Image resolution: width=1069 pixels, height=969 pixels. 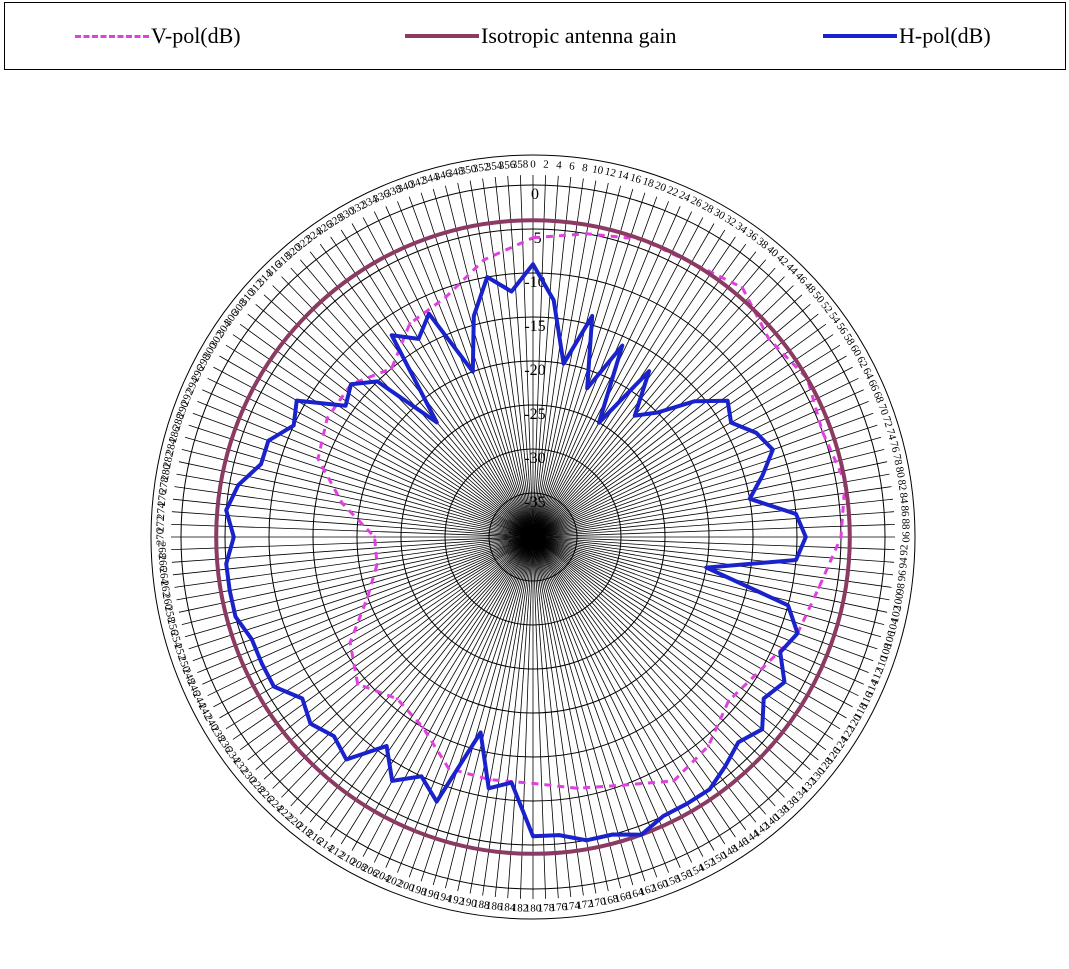 I want to click on angle-tick-label: 266, so click(x=162, y=563).